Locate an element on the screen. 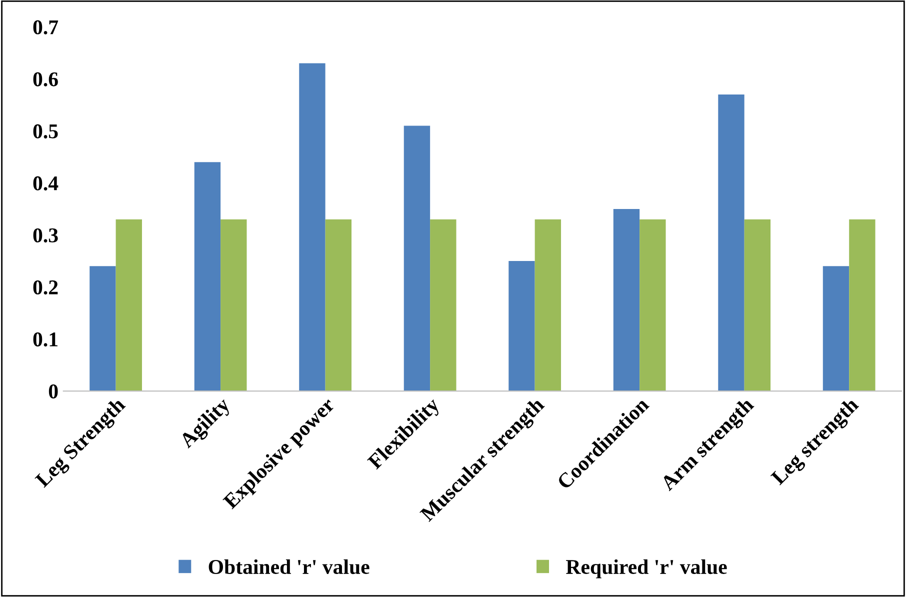  y-tick-label: 0.4 is located at coordinates (45, 183).